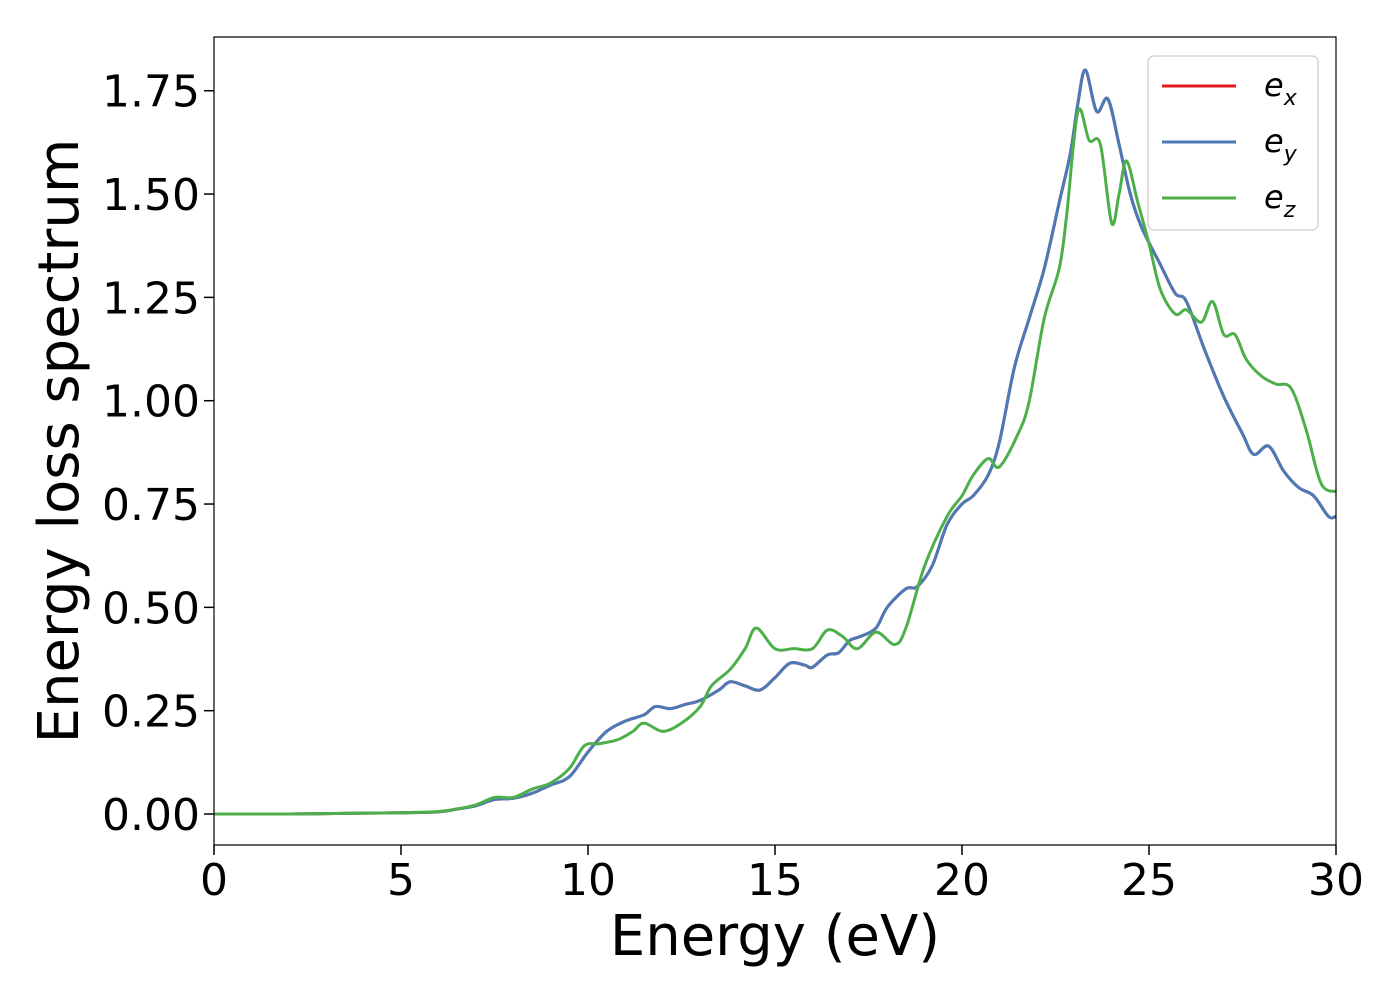 This screenshot has height=1000, width=1400. I want to click on y-tick-label: 1.50, so click(151, 195).